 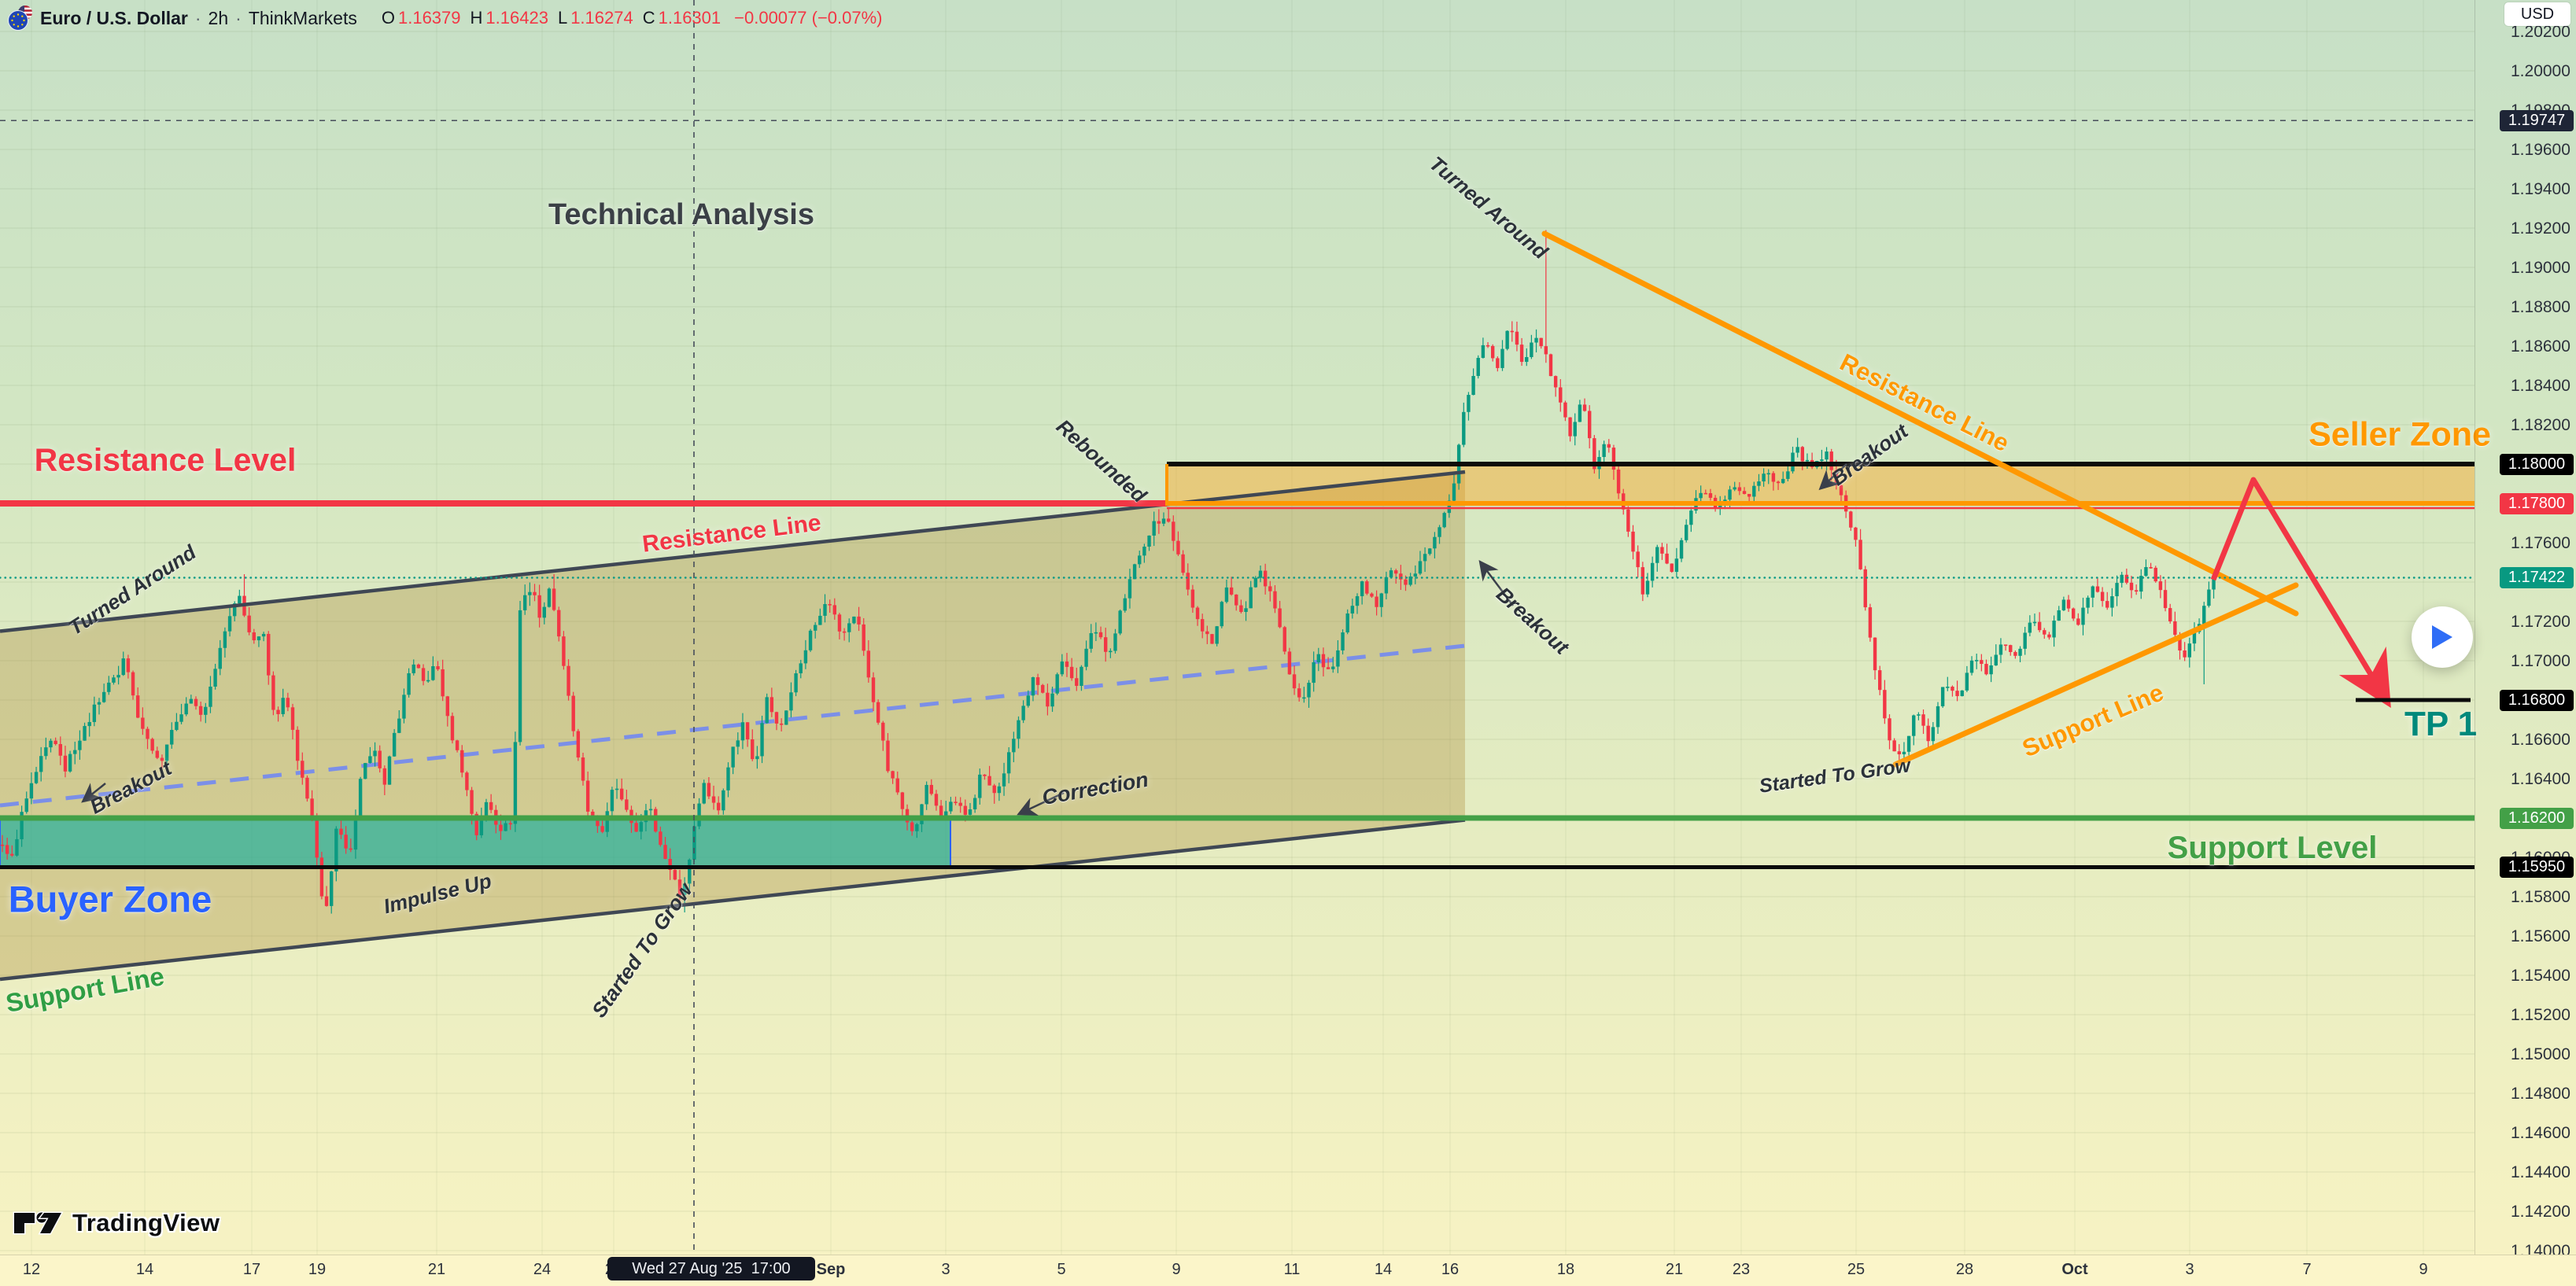 What do you see at coordinates (733, 900) in the screenshot?
I see `channel-support-line` at bounding box center [733, 900].